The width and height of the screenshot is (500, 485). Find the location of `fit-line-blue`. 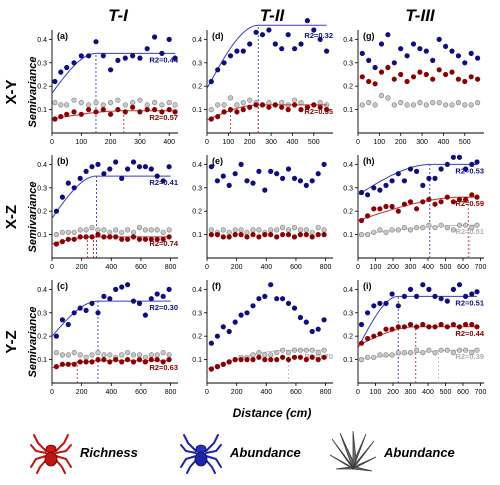

fit-line-blue is located at coordinates (266, 56).